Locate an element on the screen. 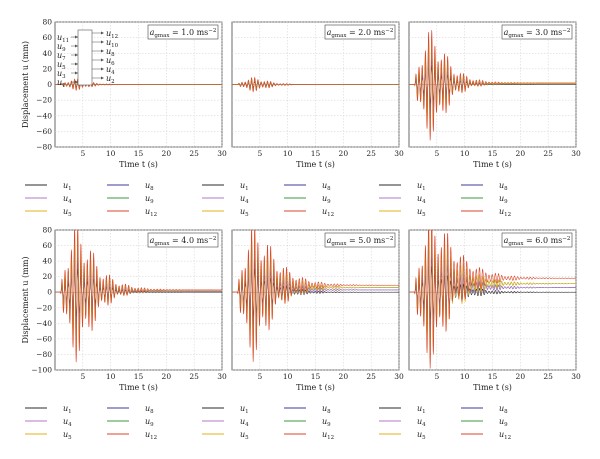 Image resolution: width=600 pixels, height=459 pixels. y-axis-label: Displacement u (mm) is located at coordinates (25, 84).